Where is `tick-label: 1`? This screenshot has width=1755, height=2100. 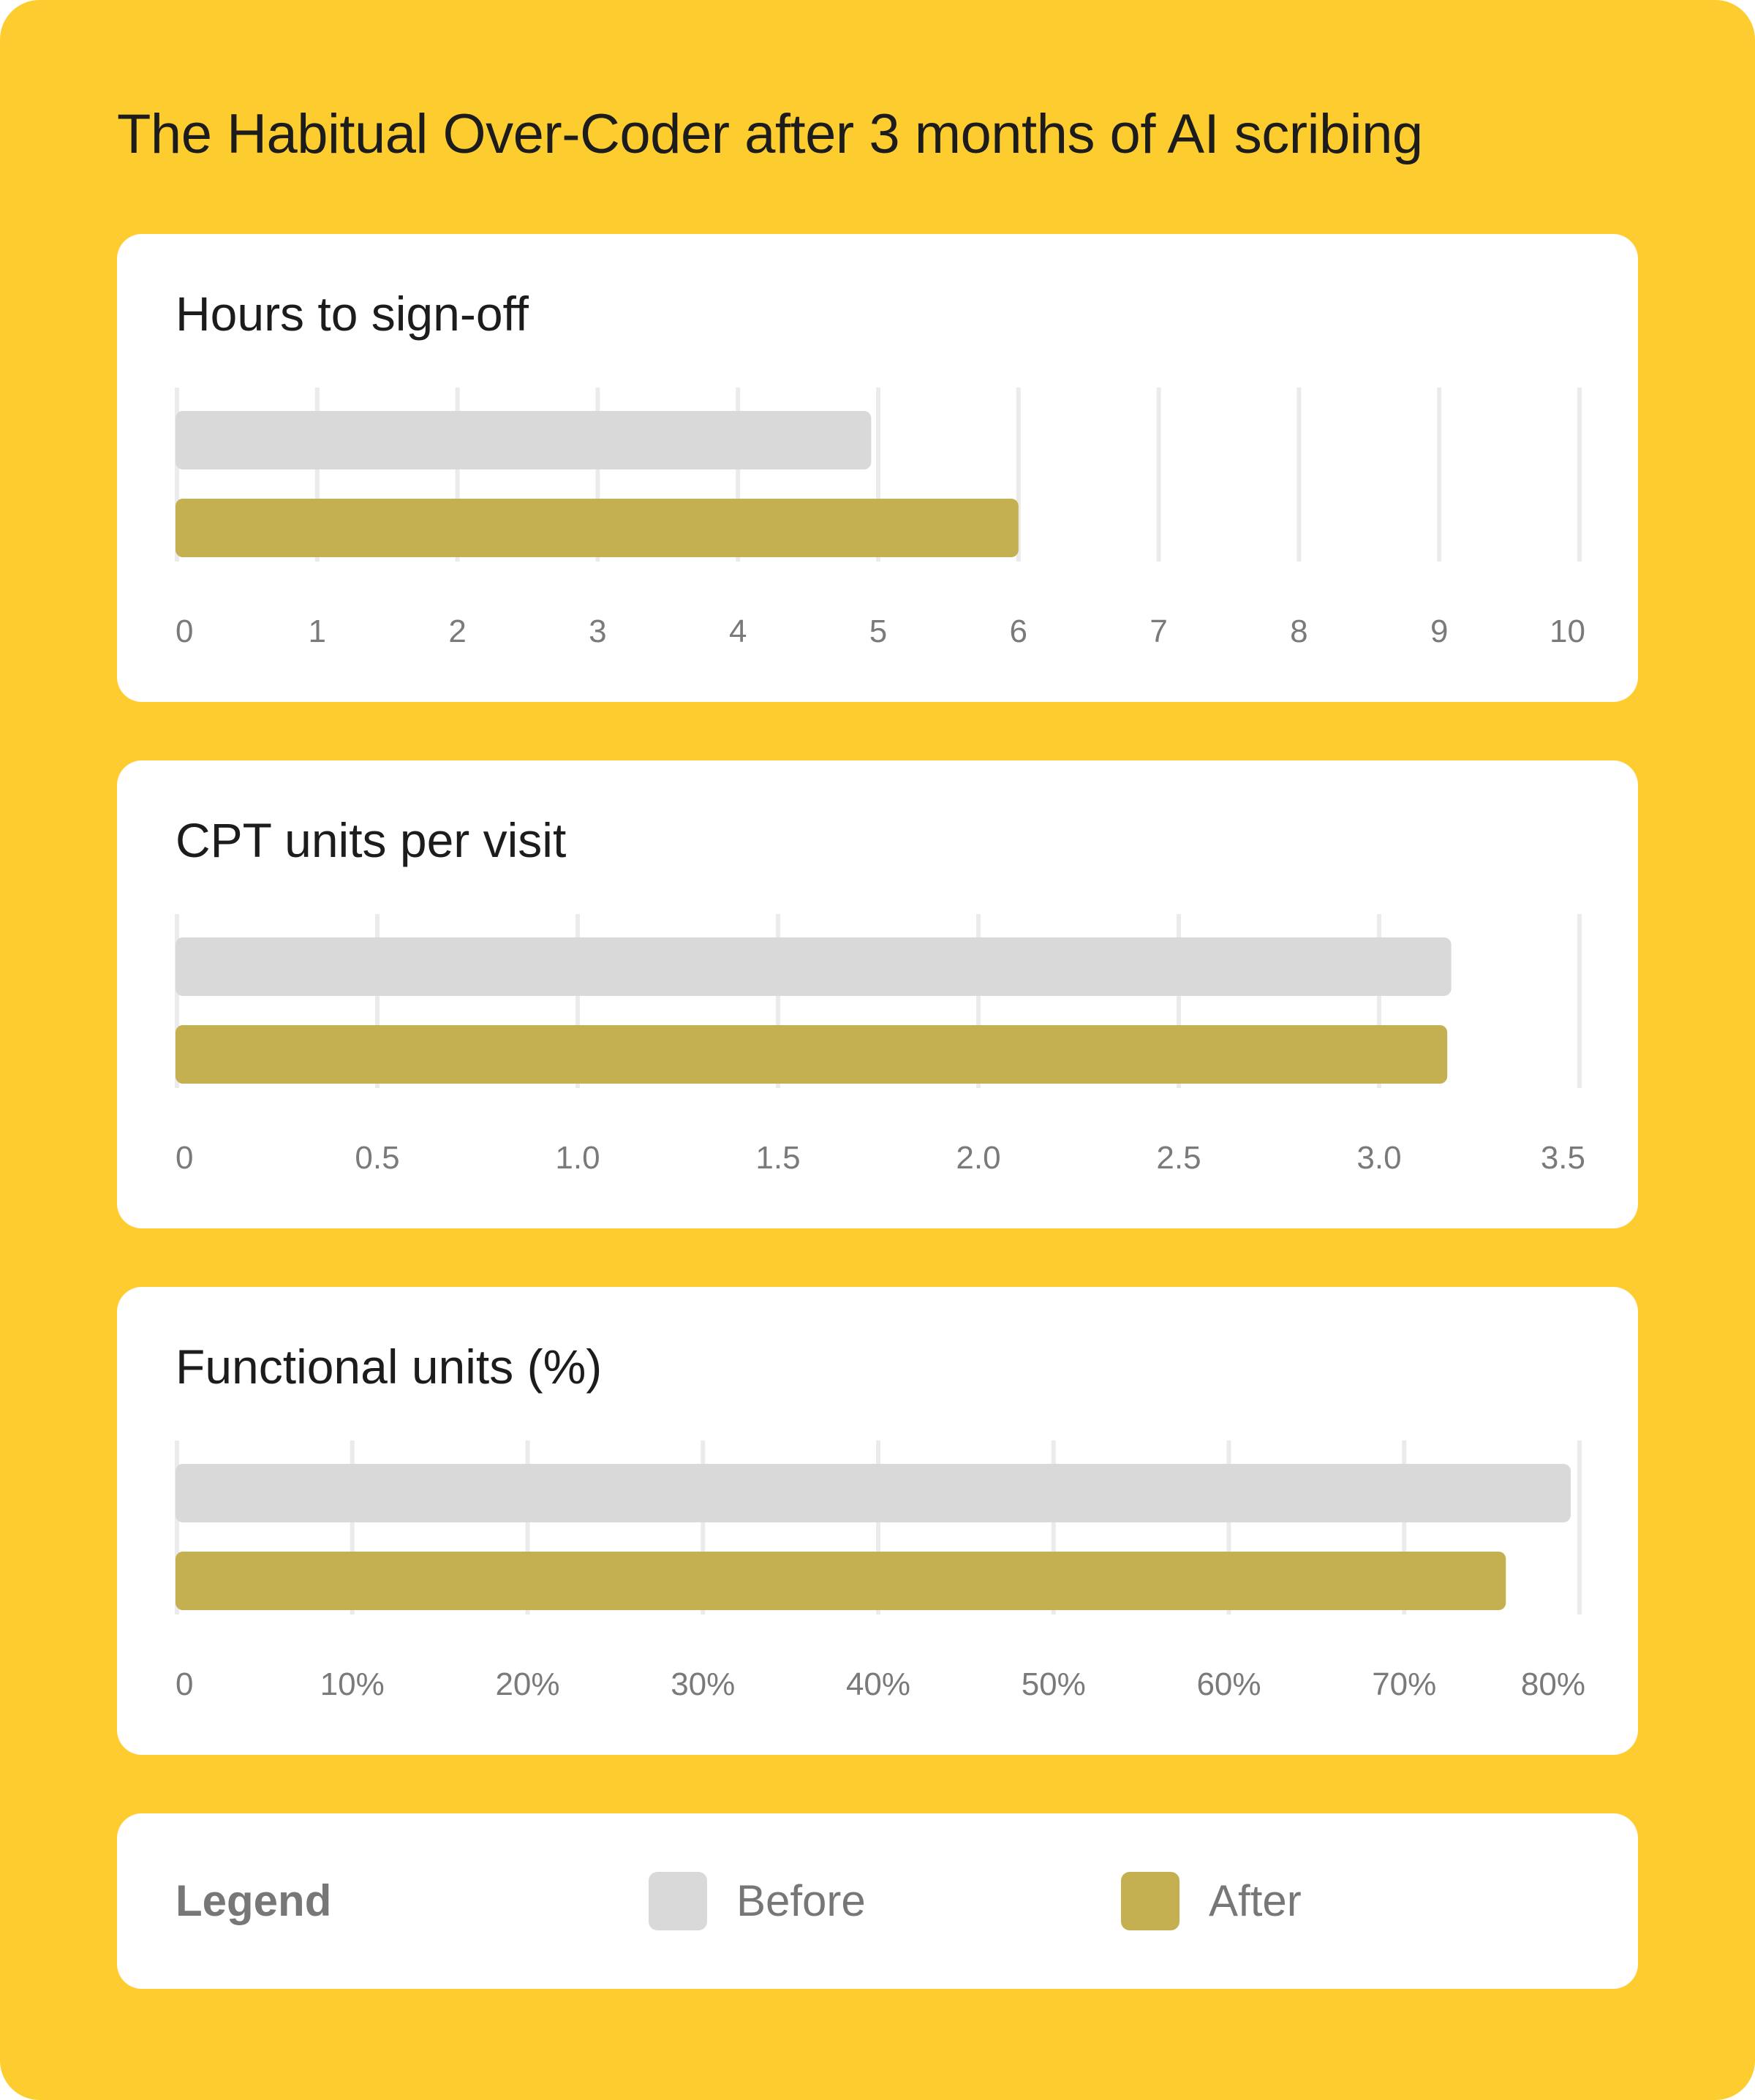
tick-label: 1 is located at coordinates (317, 631).